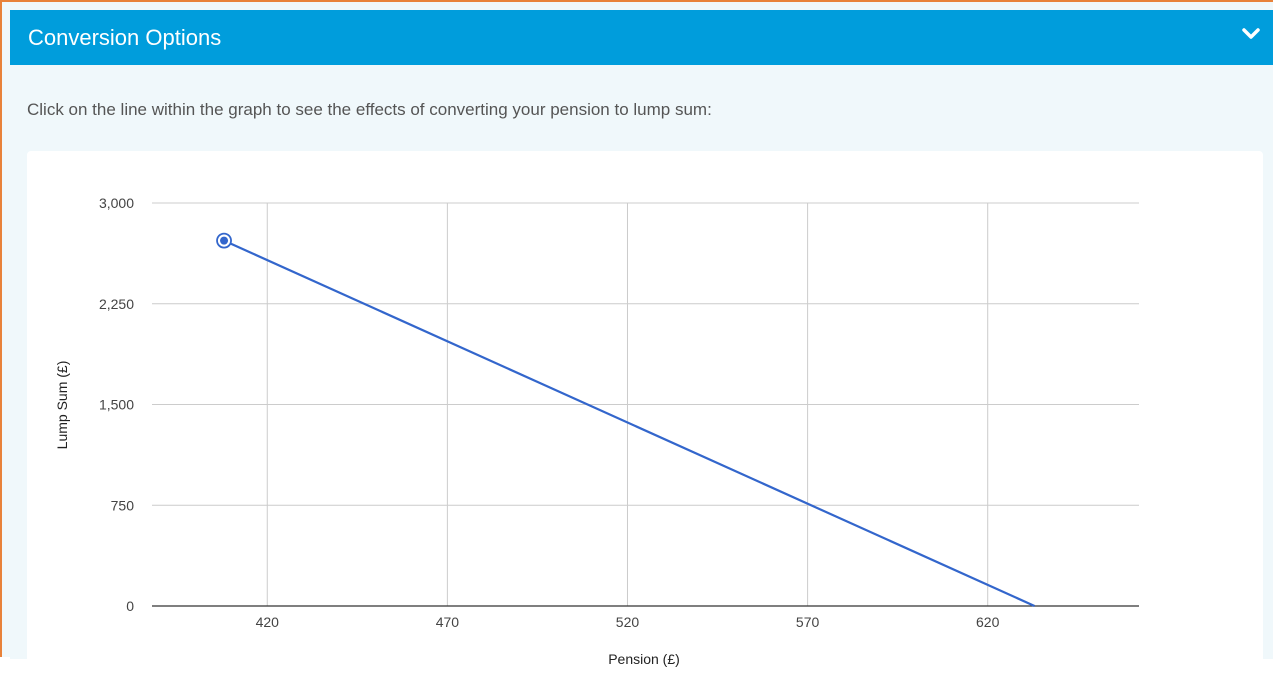 This screenshot has width=1273, height=676. Describe the element at coordinates (628, 622) in the screenshot. I see `x-tick-label: 520` at that location.